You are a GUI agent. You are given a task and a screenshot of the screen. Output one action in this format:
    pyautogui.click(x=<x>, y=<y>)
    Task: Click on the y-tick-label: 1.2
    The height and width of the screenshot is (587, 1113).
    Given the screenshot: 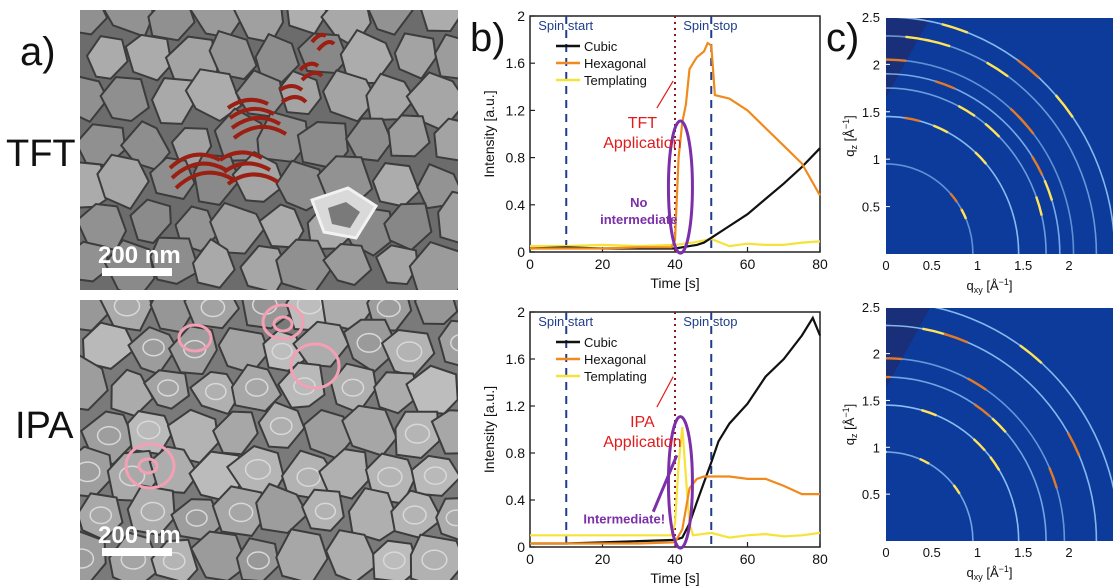 What is the action you would take?
    pyautogui.click(x=516, y=110)
    